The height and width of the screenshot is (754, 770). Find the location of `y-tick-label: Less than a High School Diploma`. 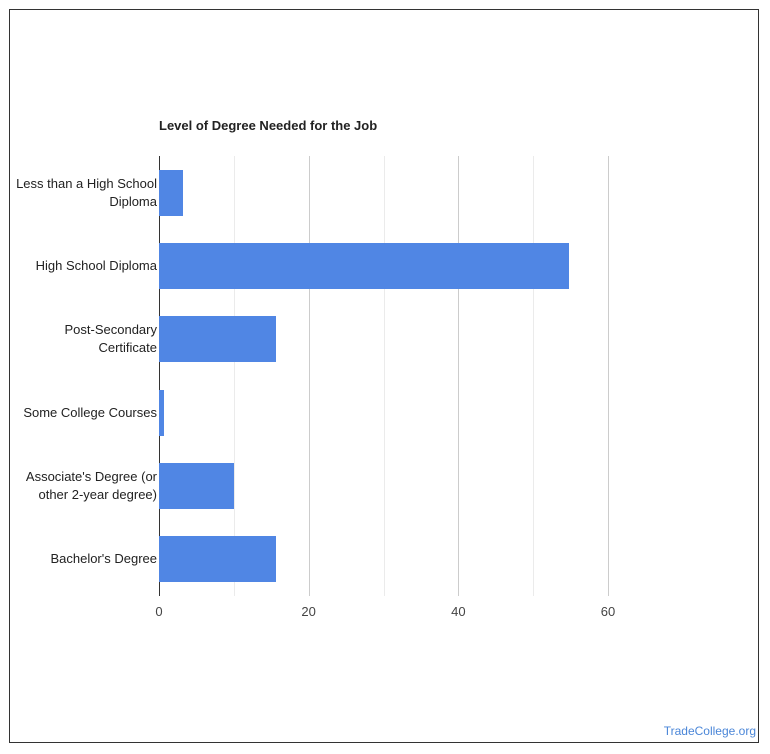

y-tick-label: Less than a High School Diploma is located at coordinates (86, 192).